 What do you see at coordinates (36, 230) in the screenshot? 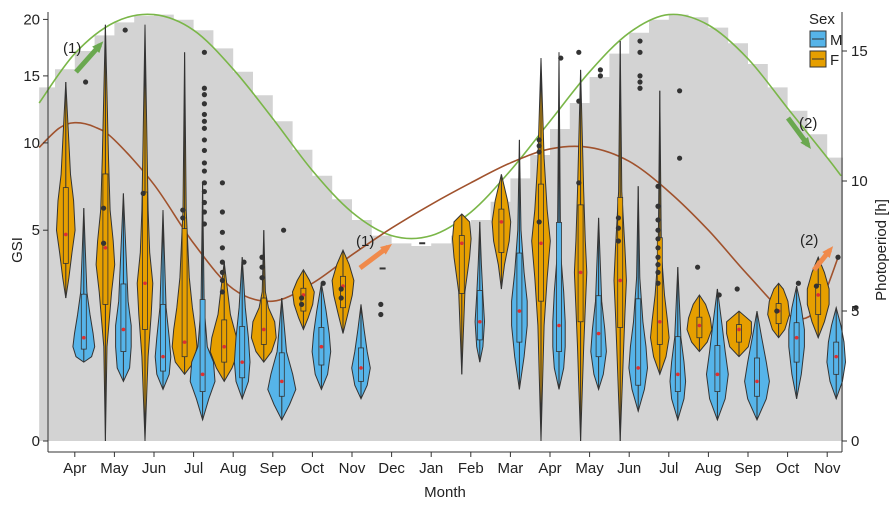
I see `y-tick-label: 5` at bounding box center [36, 230].